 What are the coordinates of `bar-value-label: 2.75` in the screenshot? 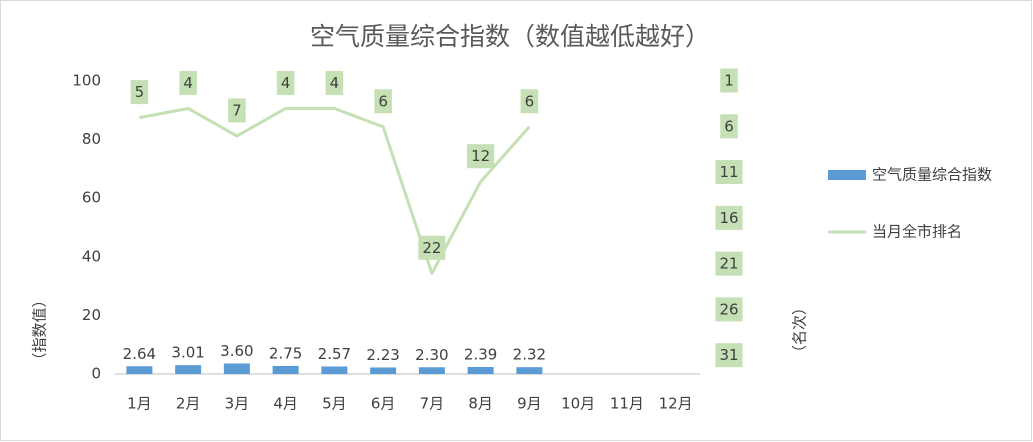 It's located at (285, 353).